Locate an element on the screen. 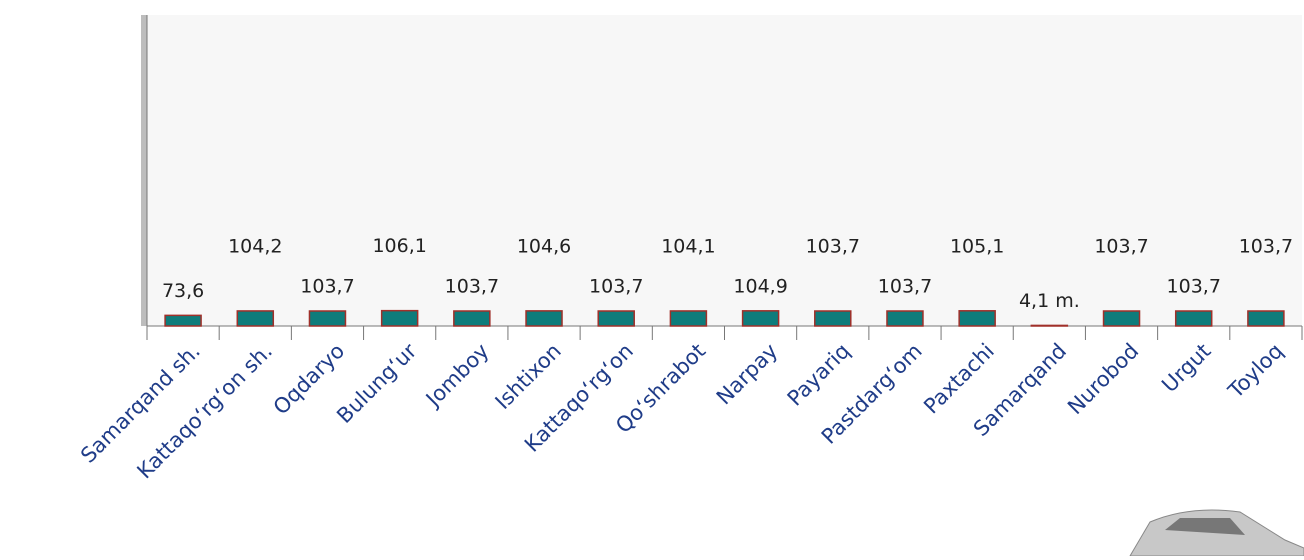 Image resolution: width=1304 pixels, height=560 pixels. x-tick-label: Jomboy is located at coordinates (457, 376).